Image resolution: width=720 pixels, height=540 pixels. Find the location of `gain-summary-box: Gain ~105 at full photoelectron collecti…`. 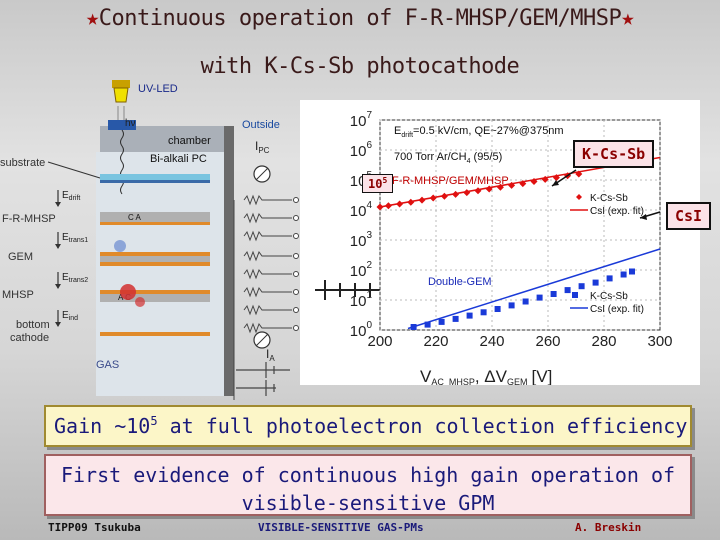

gain-summary-box: Gain ~105 at full photoelectron collecti… is located at coordinates (368, 426).